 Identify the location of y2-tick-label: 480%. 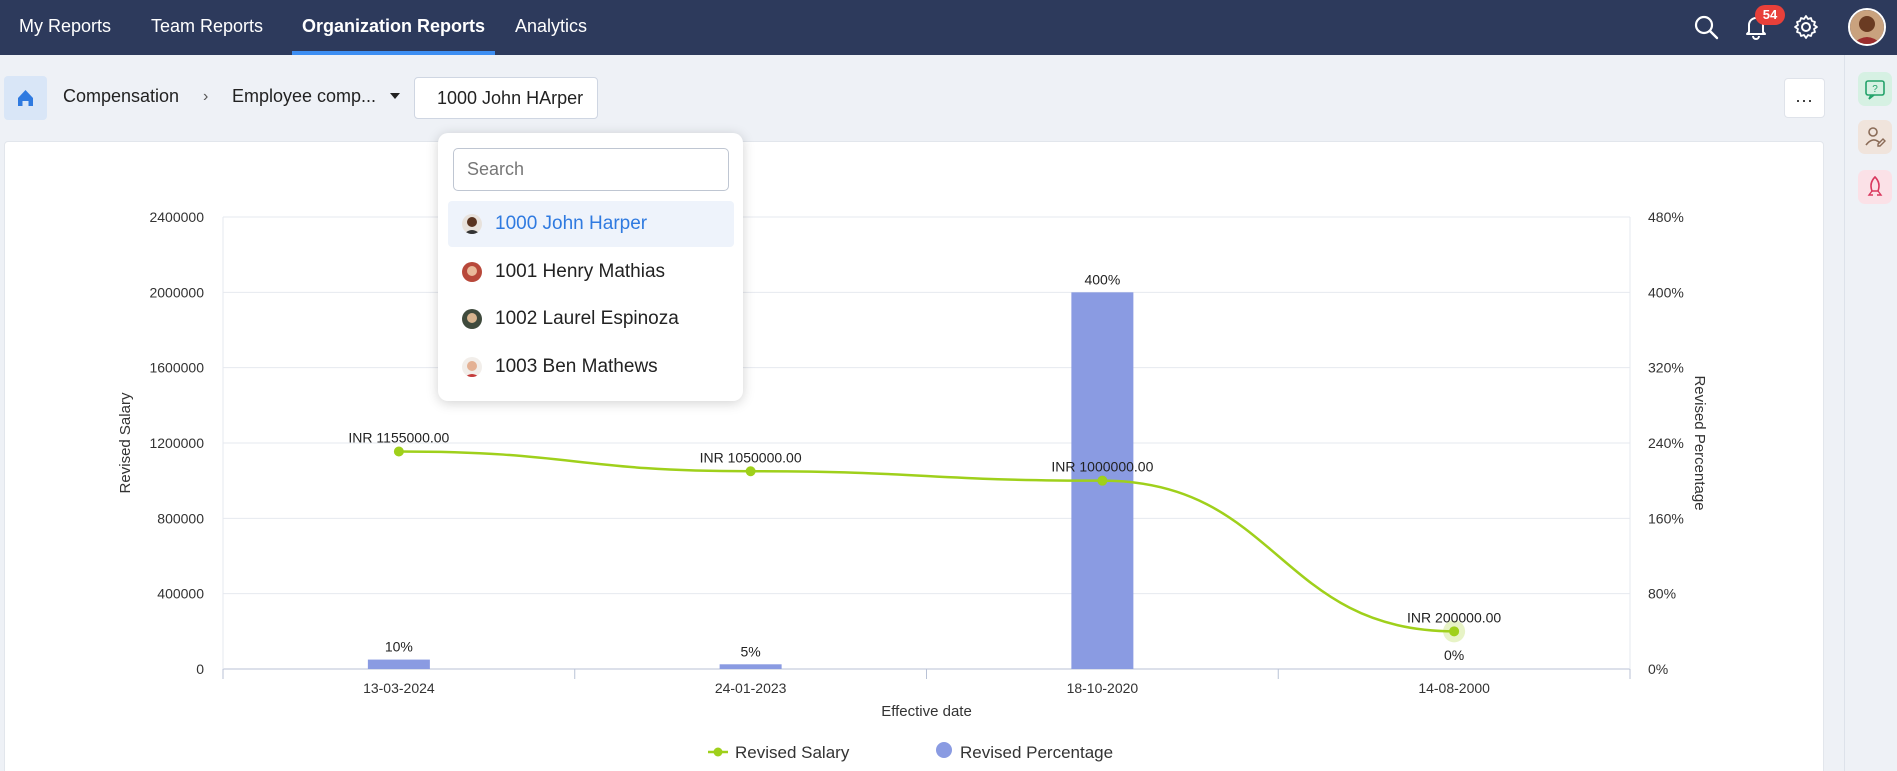
(1666, 217).